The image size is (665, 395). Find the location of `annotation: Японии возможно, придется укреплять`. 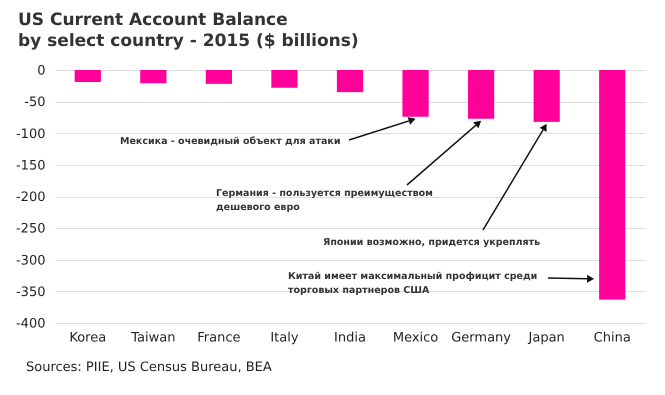

annotation: Японии возможно, придется укреплять is located at coordinates (431, 242).